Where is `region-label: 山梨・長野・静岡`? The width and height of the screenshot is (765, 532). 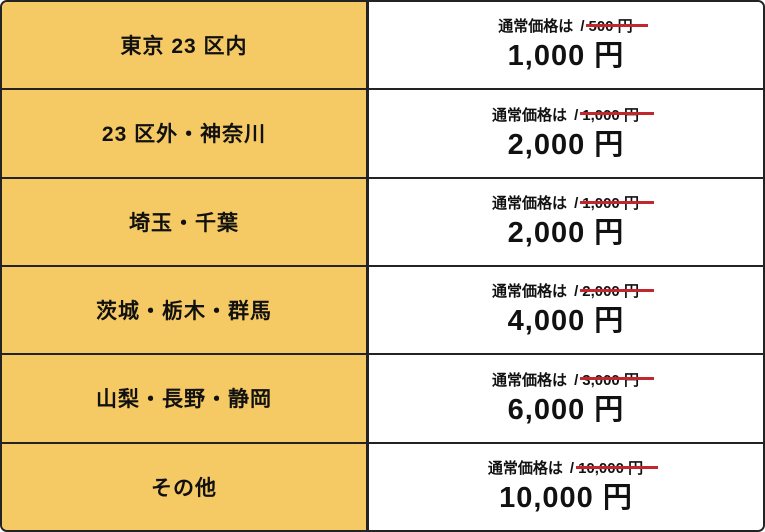
region-label: 山梨・長野・静岡 is located at coordinates (184, 400).